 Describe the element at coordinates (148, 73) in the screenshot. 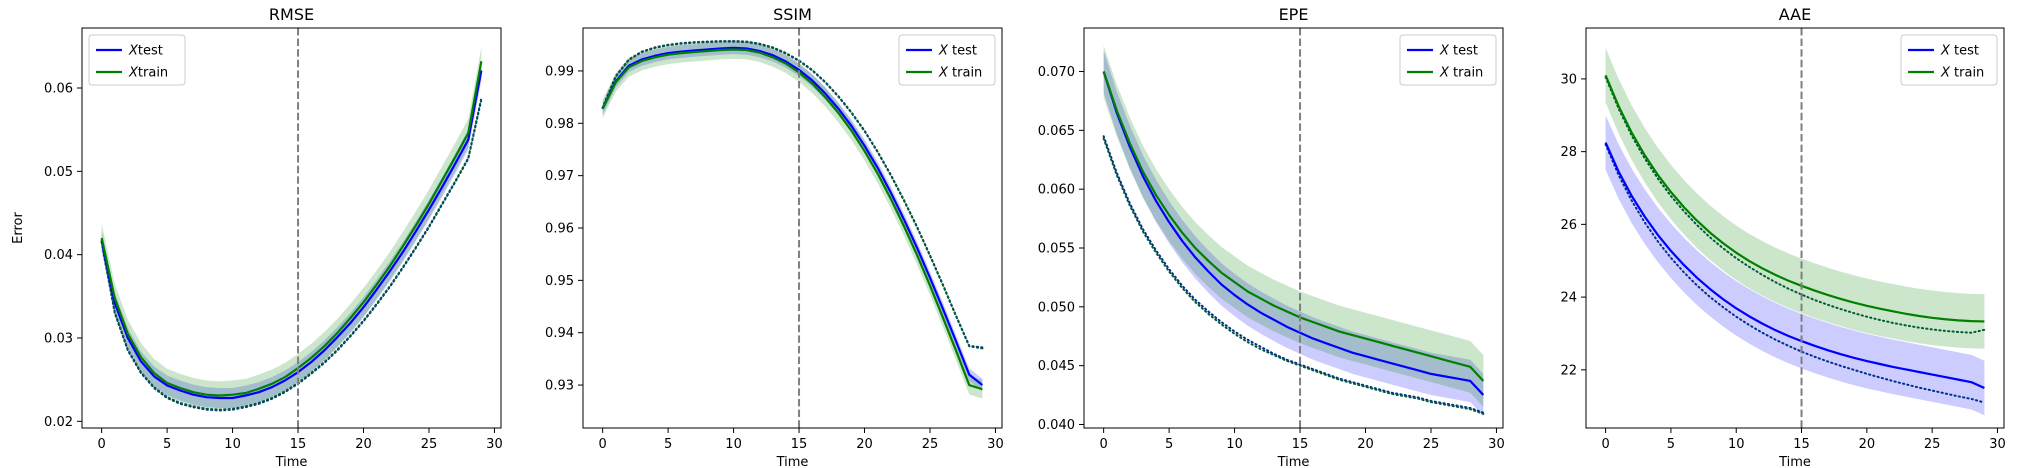

I see `legend-label-train: Xtrain` at that location.